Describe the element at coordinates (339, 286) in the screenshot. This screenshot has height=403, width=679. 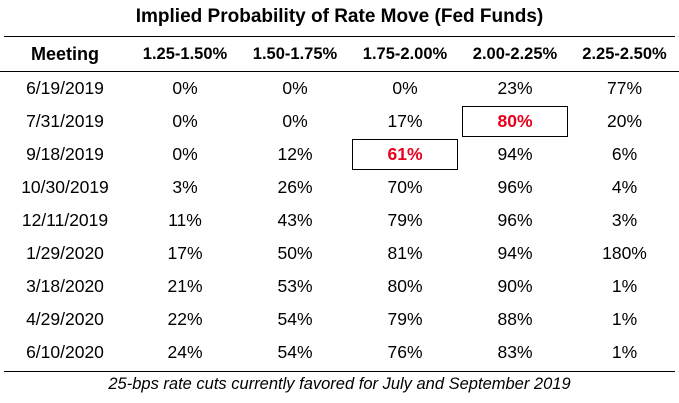
I see `table-row: 3/18/2020 21% 53% 80% 90% 1%` at that location.